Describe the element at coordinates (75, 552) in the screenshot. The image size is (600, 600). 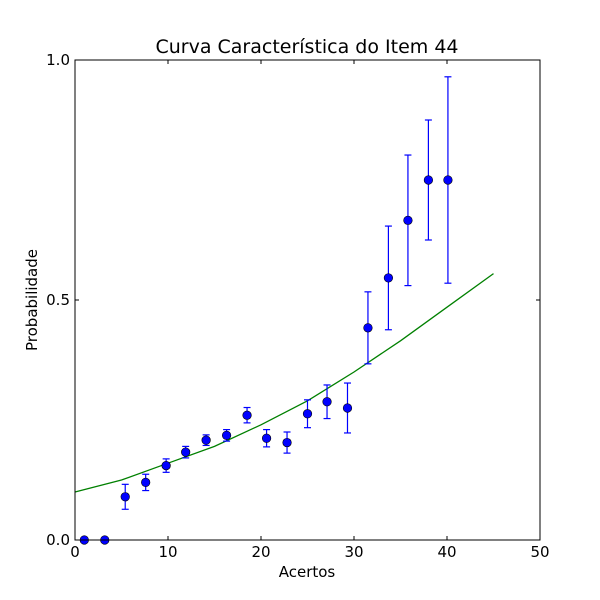
I see `x-tick-label: 0` at that location.